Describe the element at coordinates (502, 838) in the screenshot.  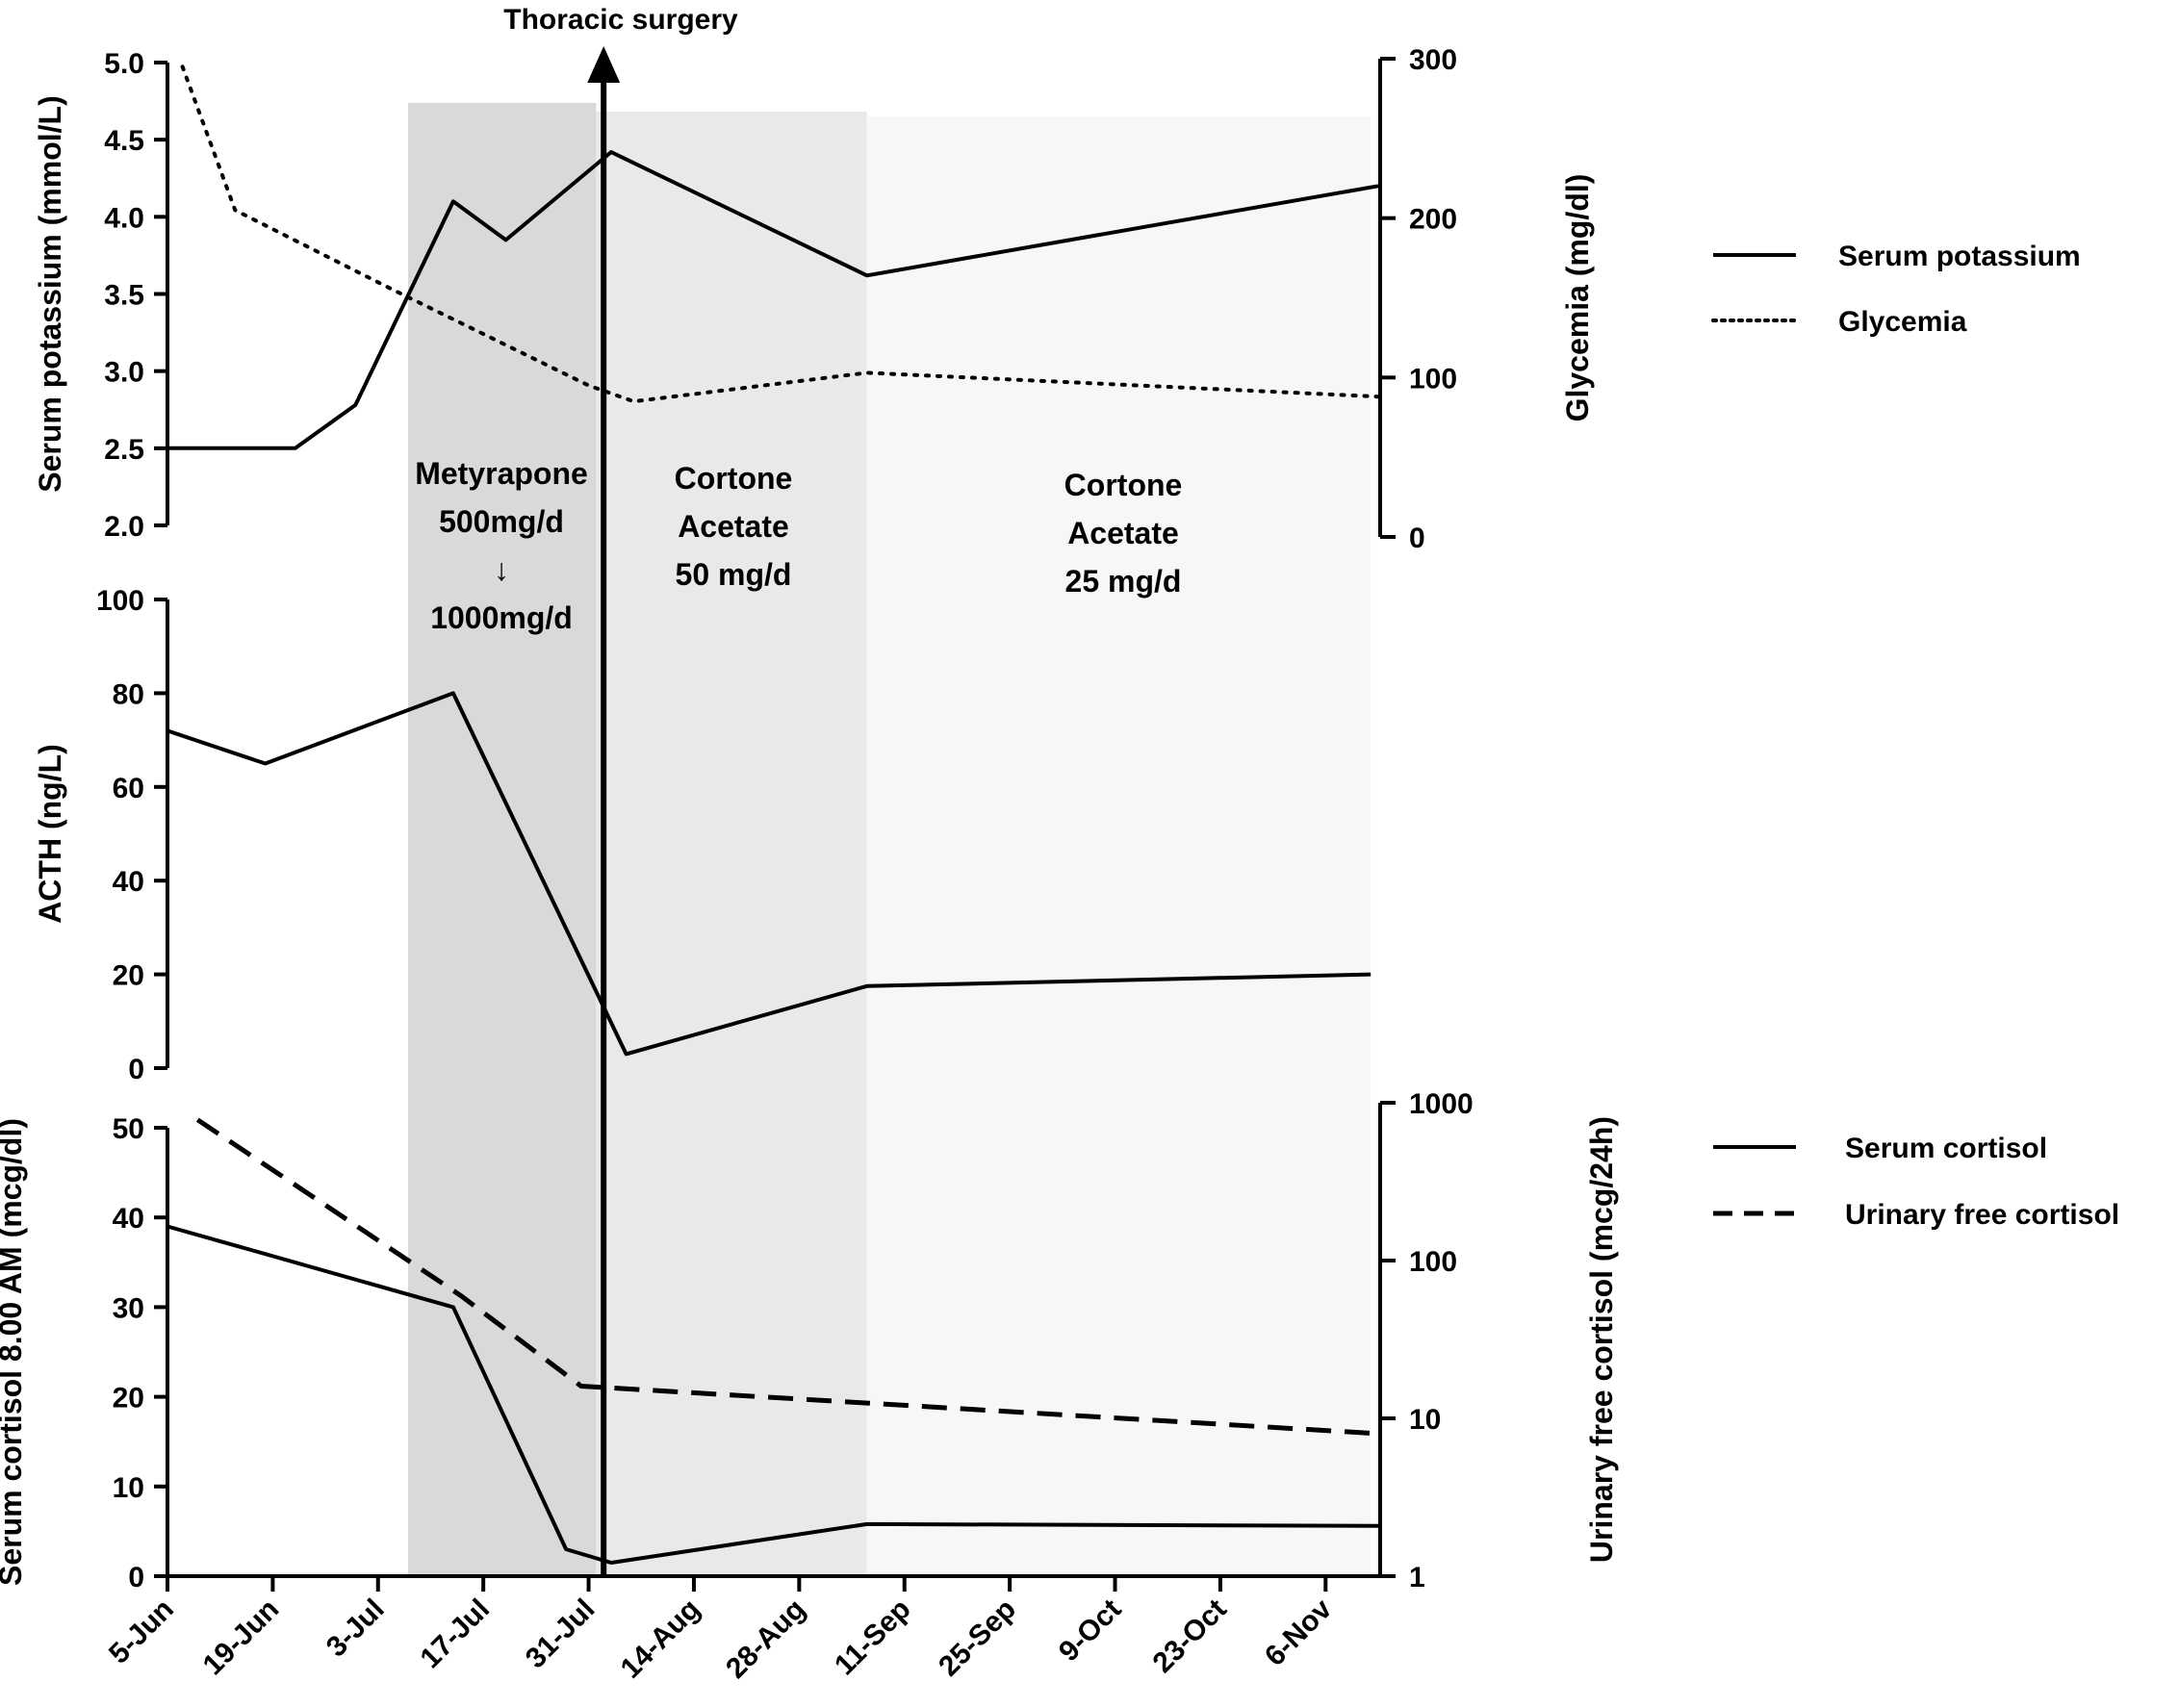
I see `phase-band-metyrapone` at that location.